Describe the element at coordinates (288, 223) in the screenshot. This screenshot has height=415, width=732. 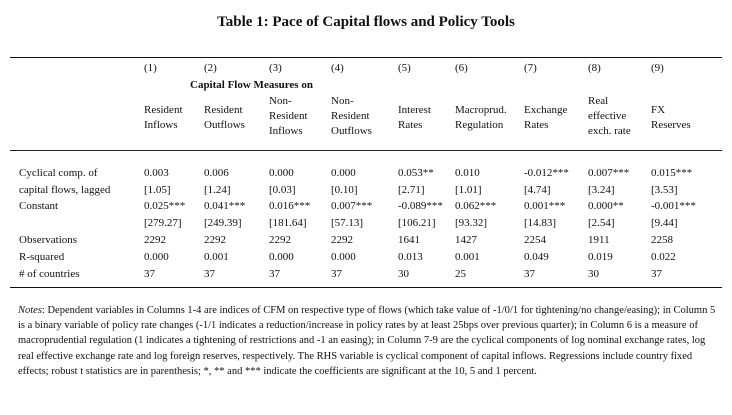
I see `table-cell: [181.64]` at that location.